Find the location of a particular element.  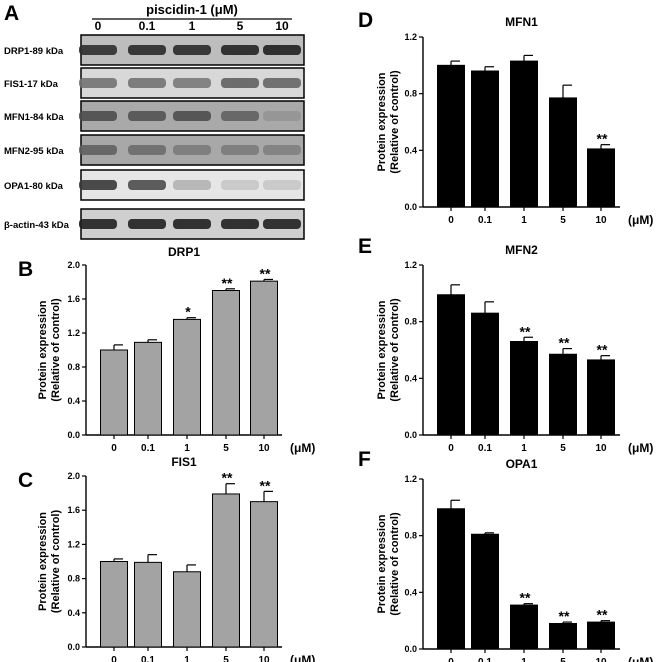

concentration-label: 0 is located at coordinates (98, 26).